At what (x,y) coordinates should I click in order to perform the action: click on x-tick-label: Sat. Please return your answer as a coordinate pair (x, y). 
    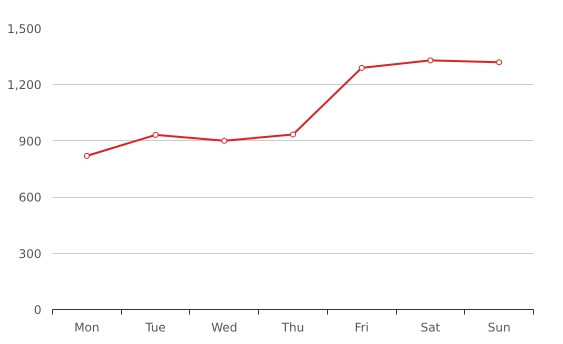
    Looking at the image, I should click on (430, 327).